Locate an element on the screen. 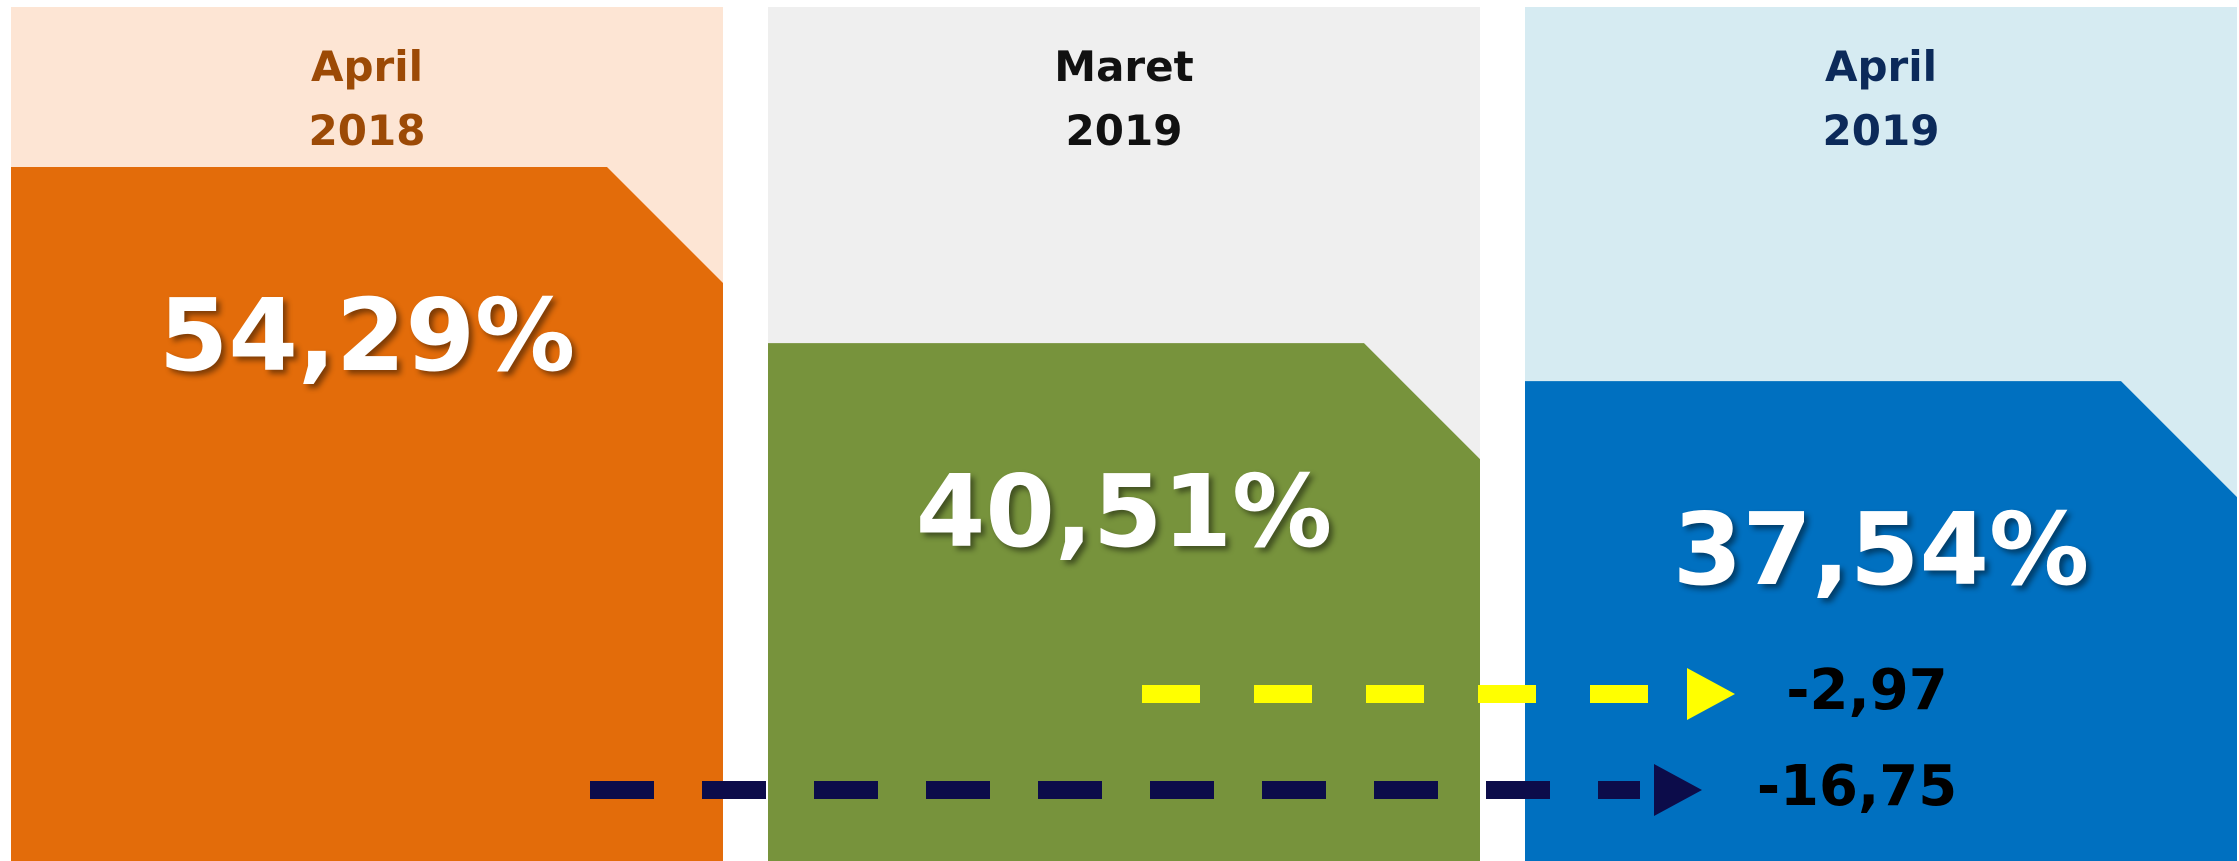 This screenshot has width=2239, height=861. column-header: April 2019 is located at coordinates (1881, 98).